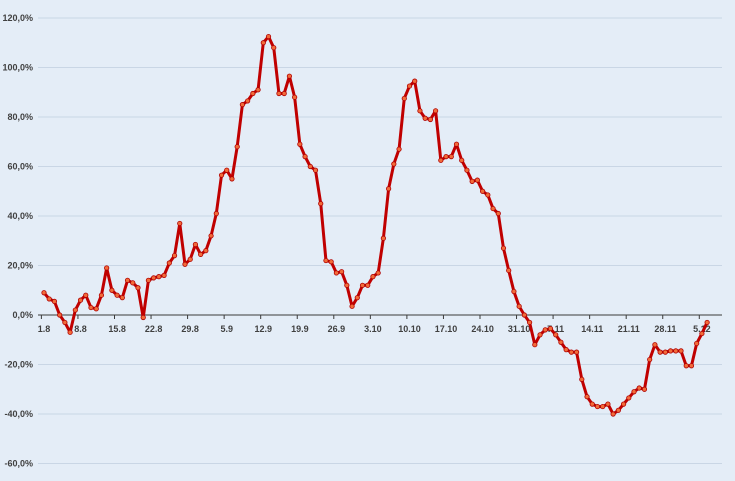 The width and height of the screenshot is (735, 481). I want to click on x-tick-label: 12.9, so click(264, 329).